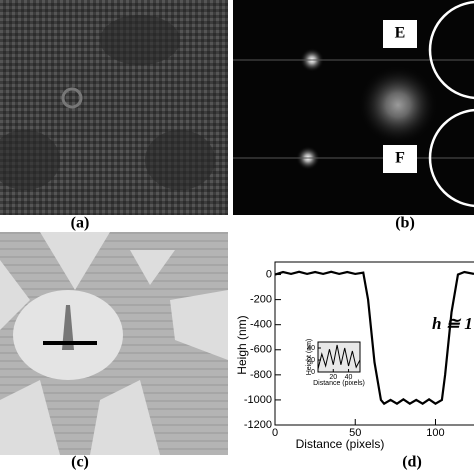 The height and width of the screenshot is (474, 474). What do you see at coordinates (275, 433) in the screenshot?
I see `x-tick-label: 0` at bounding box center [275, 433].